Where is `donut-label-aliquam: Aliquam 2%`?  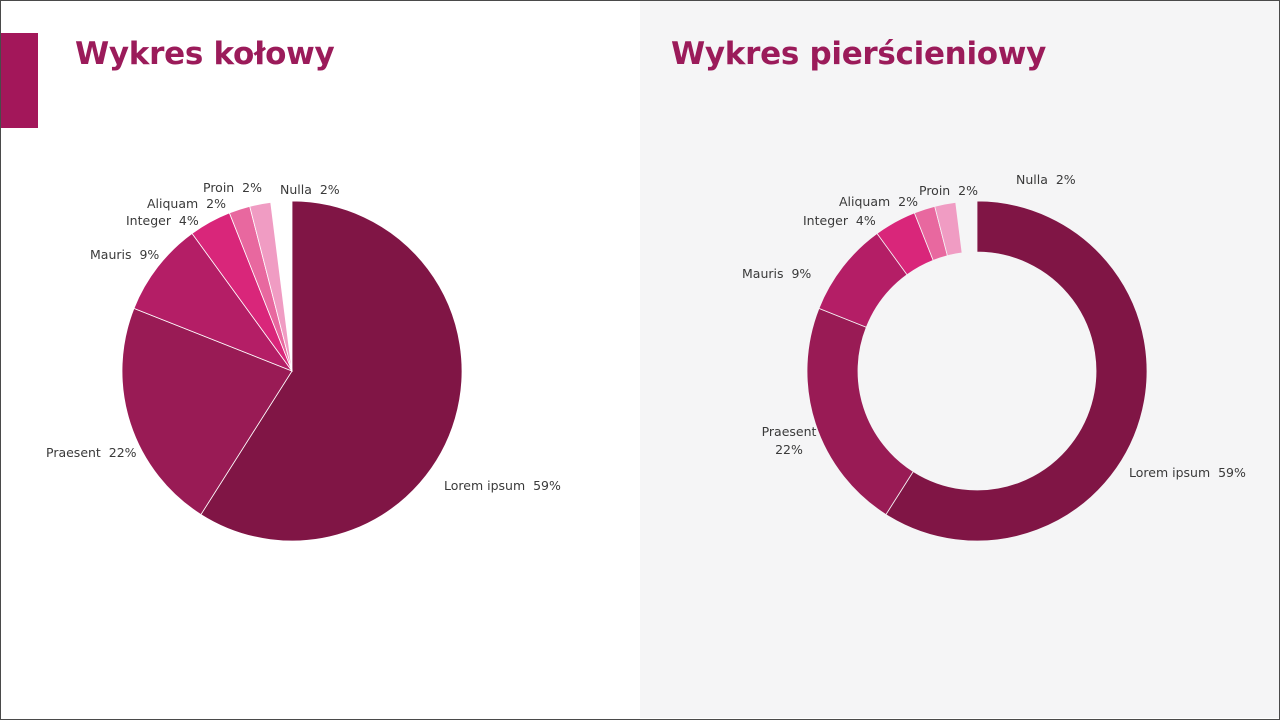
donut-label-aliquam: Aliquam 2% is located at coordinates (878, 201).